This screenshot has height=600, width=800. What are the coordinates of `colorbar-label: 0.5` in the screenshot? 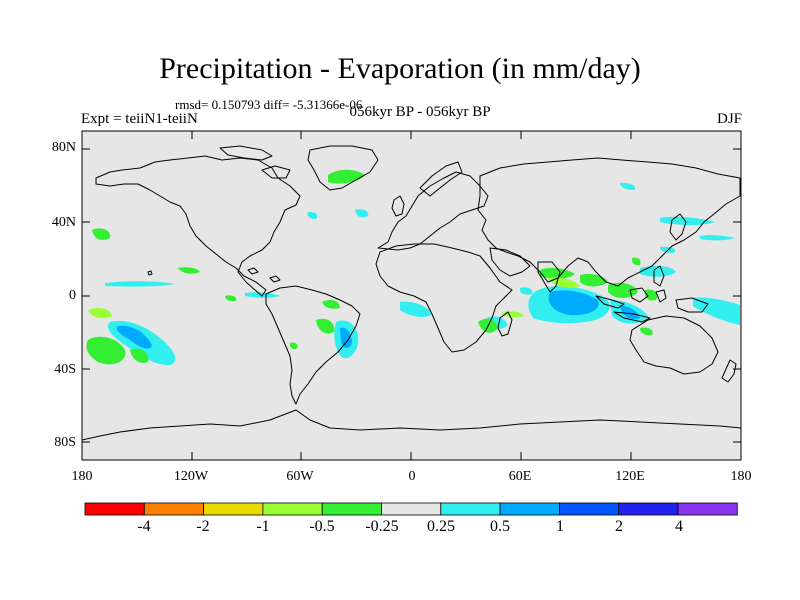 It's located at (500, 526).